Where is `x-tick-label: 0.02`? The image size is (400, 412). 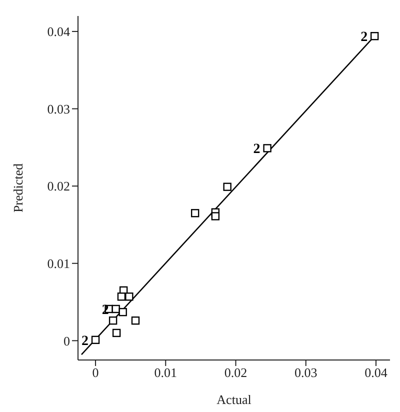
x-tick-label: 0.02 is located at coordinates (236, 372).